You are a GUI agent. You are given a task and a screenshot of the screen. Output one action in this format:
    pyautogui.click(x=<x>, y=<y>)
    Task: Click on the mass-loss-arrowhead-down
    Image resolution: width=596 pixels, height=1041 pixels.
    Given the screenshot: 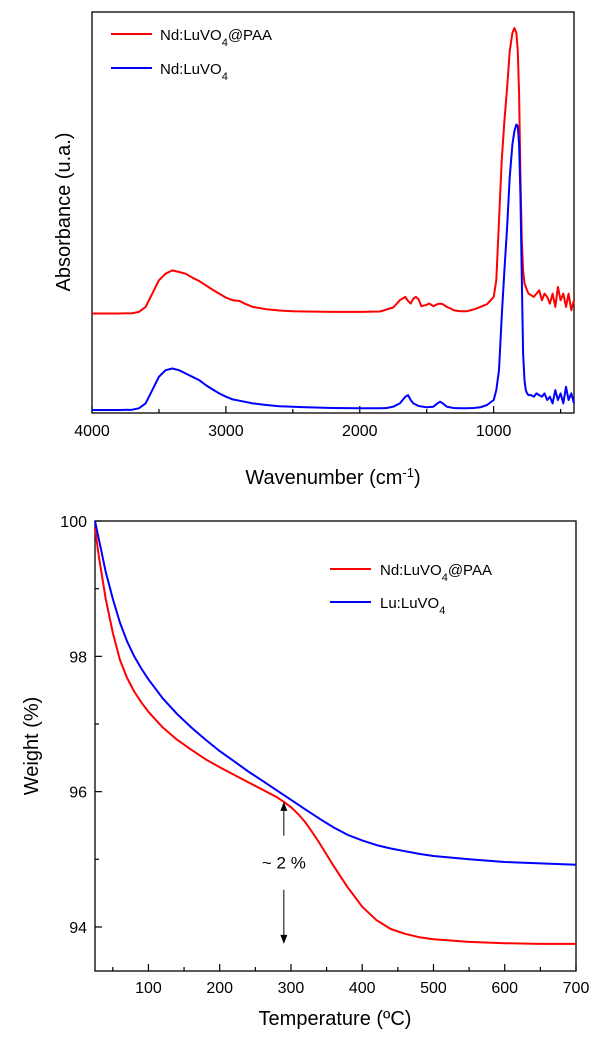 What is the action you would take?
    pyautogui.click(x=284, y=939)
    